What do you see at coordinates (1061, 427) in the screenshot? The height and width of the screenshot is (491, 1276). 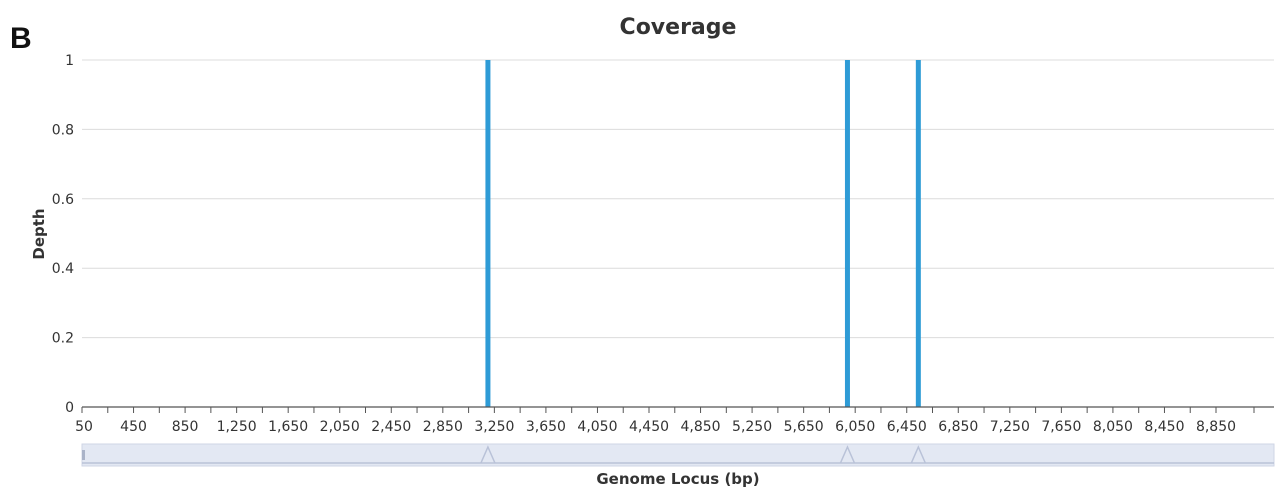 I see `x-tick-label: 7,650` at bounding box center [1061, 427].